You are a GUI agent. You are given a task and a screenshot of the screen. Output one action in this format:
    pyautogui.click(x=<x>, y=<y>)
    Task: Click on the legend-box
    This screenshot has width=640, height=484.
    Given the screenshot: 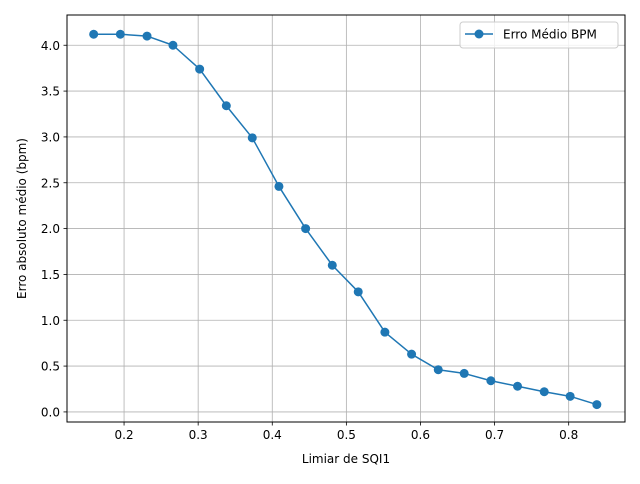 What is the action you would take?
    pyautogui.click(x=539, y=35)
    